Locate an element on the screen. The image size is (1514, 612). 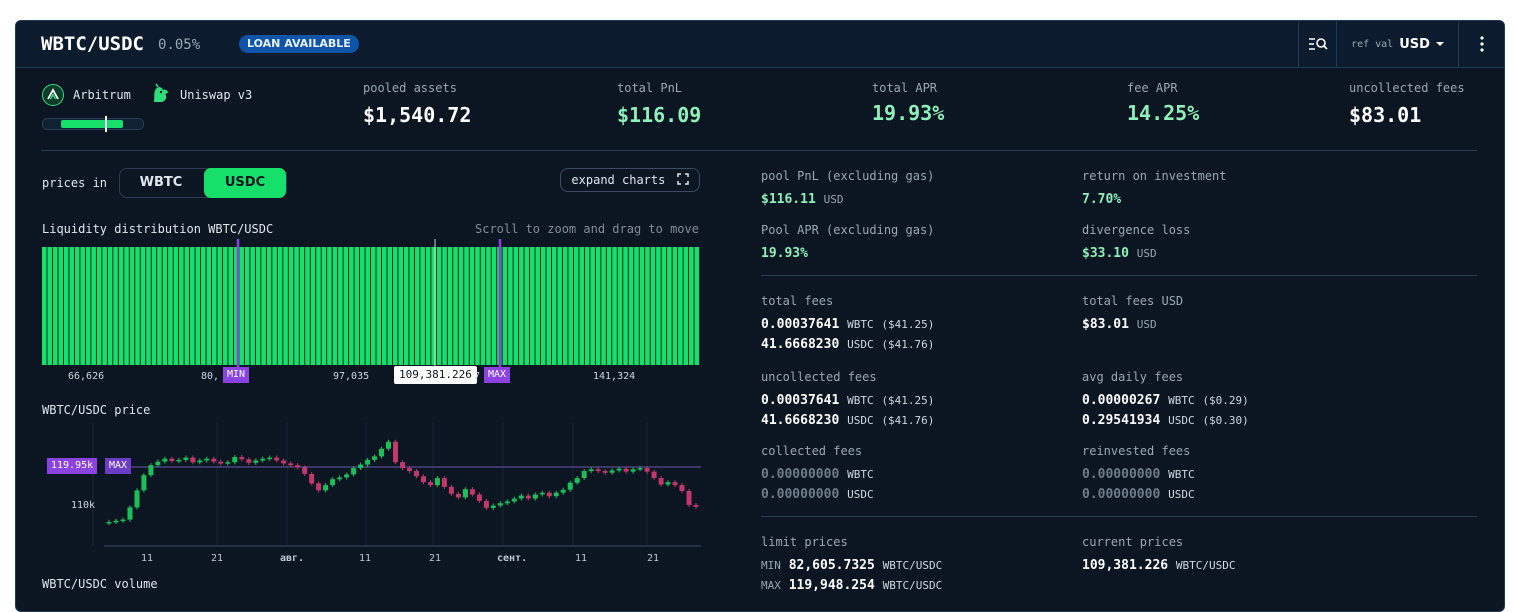
divergence-loss-value: $33.10 USD is located at coordinates (1119, 253).